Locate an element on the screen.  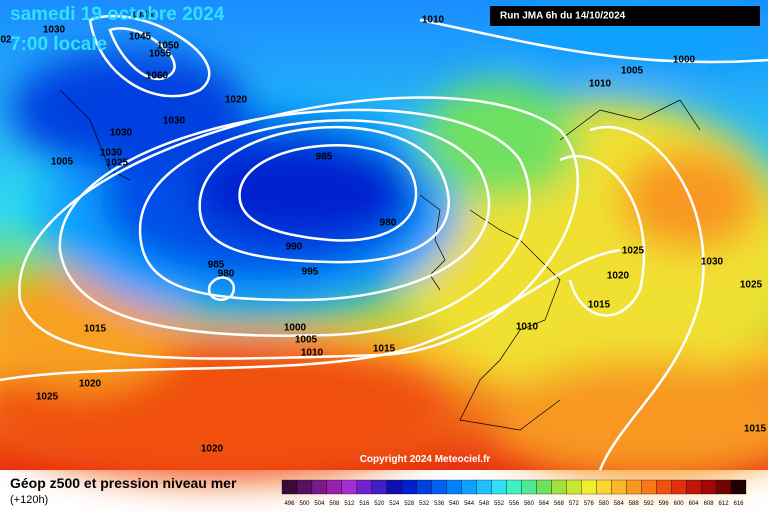
date-label: samedi 19 octobre 2024 is located at coordinates (117, 14).